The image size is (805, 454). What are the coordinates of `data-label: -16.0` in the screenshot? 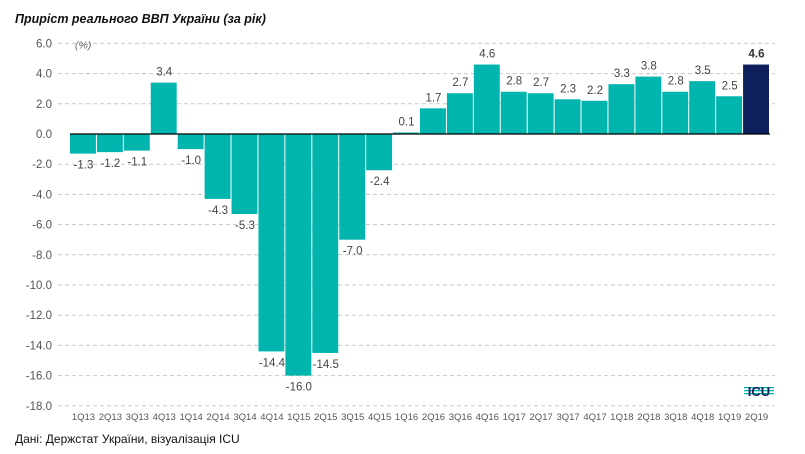 It's located at (299, 388).